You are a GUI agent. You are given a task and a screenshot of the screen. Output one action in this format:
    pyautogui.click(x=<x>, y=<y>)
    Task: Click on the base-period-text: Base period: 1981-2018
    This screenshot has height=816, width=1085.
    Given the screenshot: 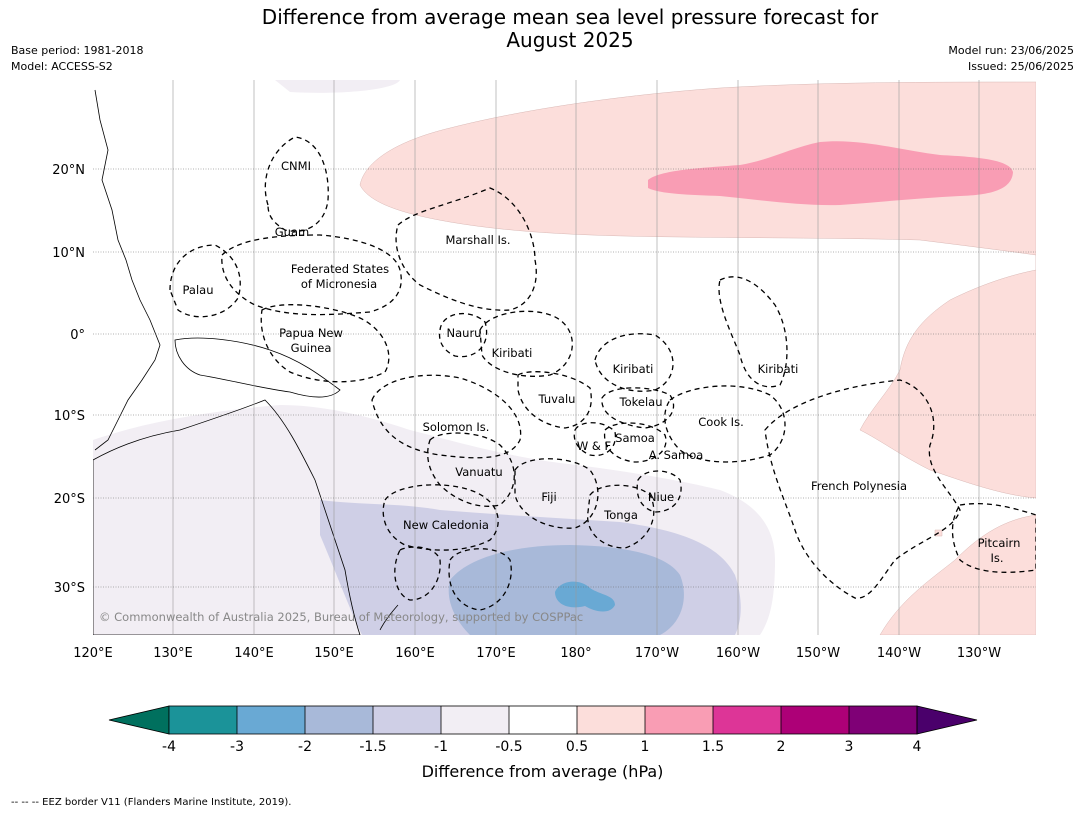 What is the action you would take?
    pyautogui.click(x=77, y=50)
    